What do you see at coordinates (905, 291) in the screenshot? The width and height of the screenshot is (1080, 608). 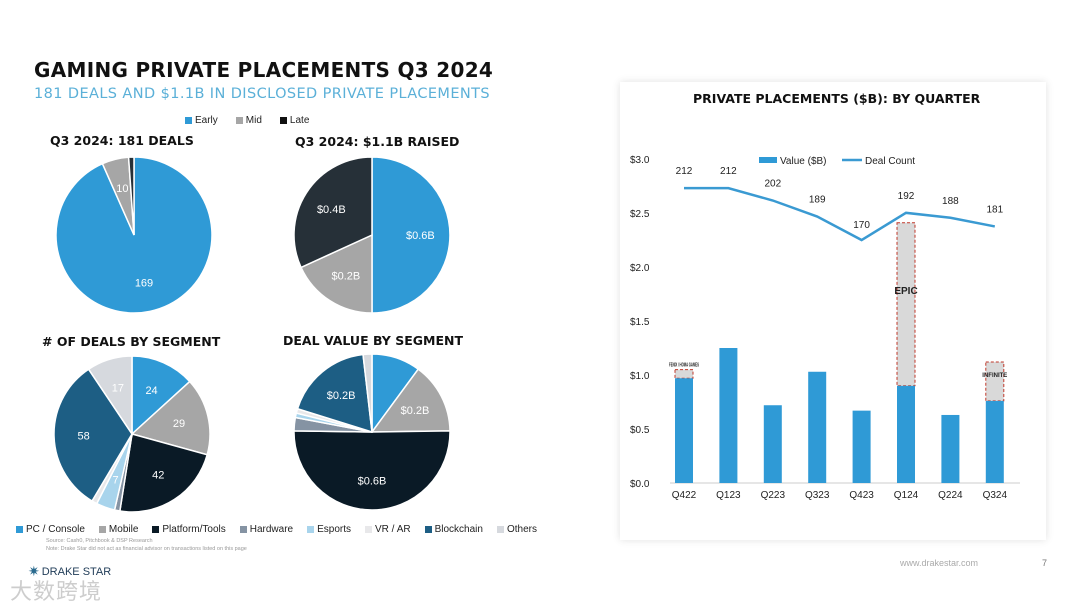 I see `company-logo: EPIC` at bounding box center [905, 291].